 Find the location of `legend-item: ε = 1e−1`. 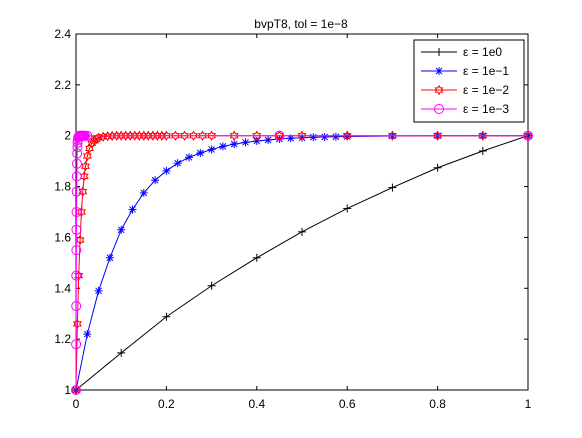

legend-item: ε = 1e−1 is located at coordinates (465, 71).